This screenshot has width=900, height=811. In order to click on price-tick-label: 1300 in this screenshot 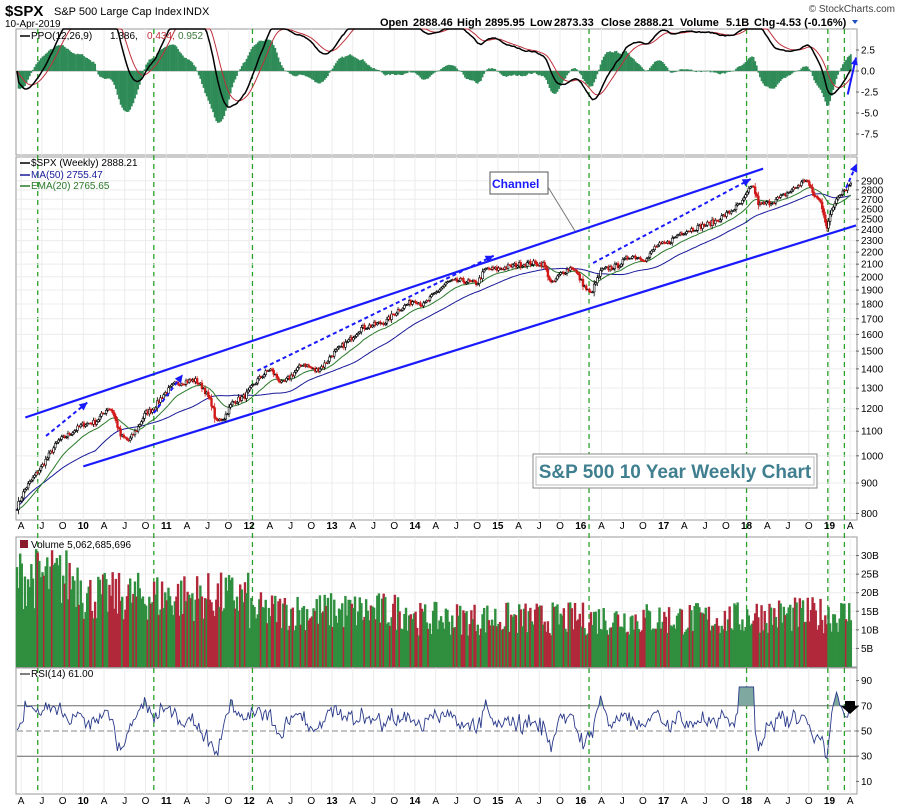, I will do `click(872, 389)`.